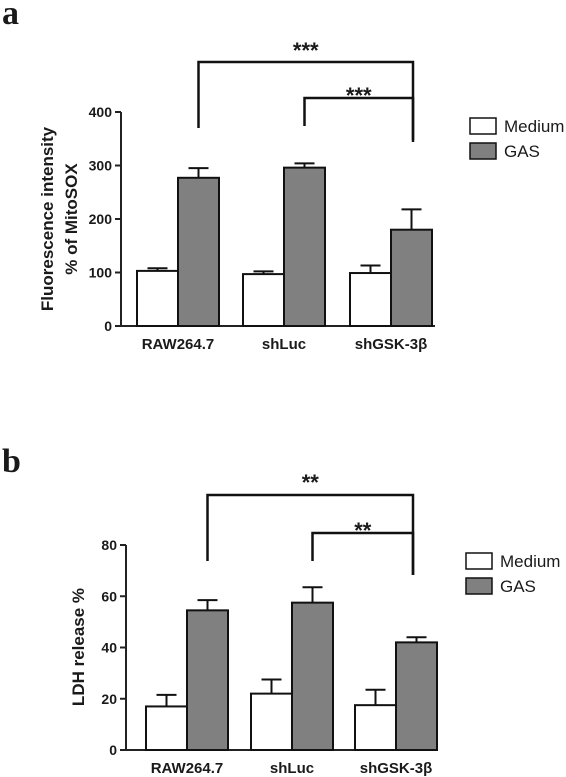 Image resolution: width=566 pixels, height=777 pixels. I want to click on y-axis-title: LDH release %, so click(78, 647).